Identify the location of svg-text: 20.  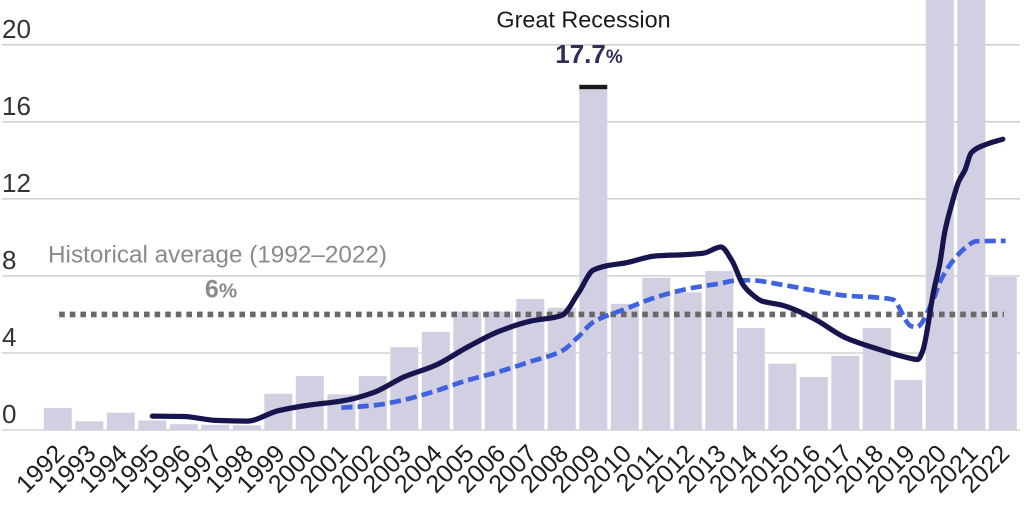
(16, 29).